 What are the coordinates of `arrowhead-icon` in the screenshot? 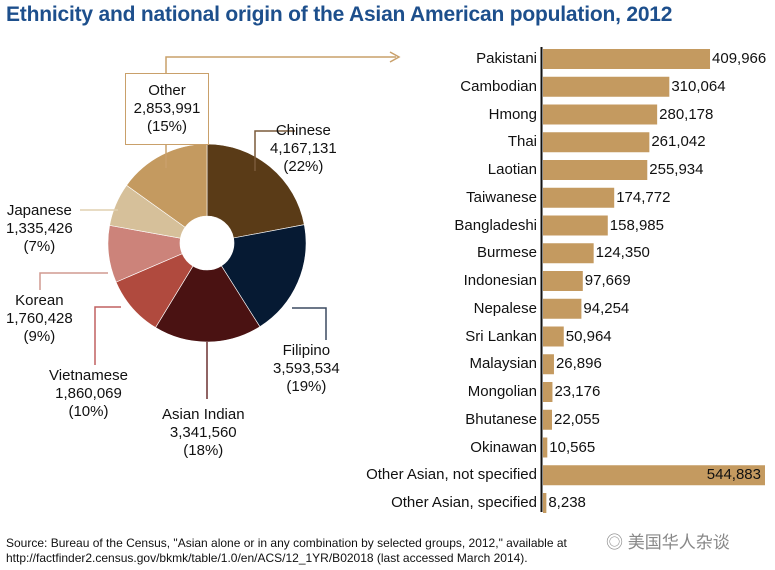 It's located at (395, 57).